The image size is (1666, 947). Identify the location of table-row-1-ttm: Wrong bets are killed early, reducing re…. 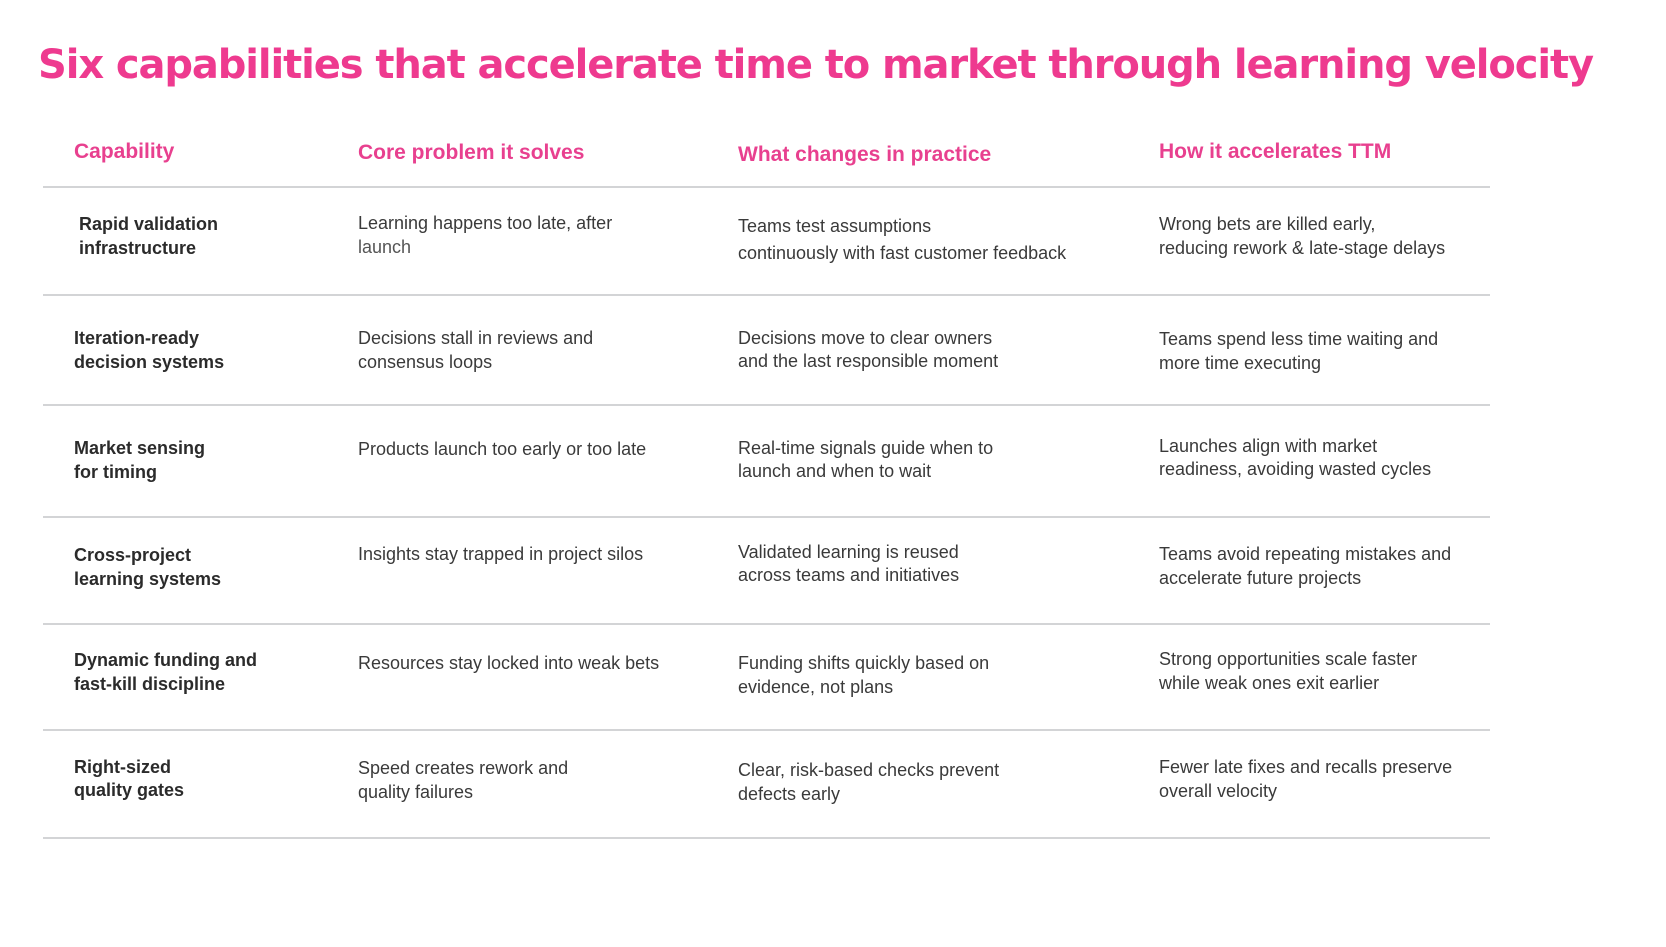
(1302, 236).